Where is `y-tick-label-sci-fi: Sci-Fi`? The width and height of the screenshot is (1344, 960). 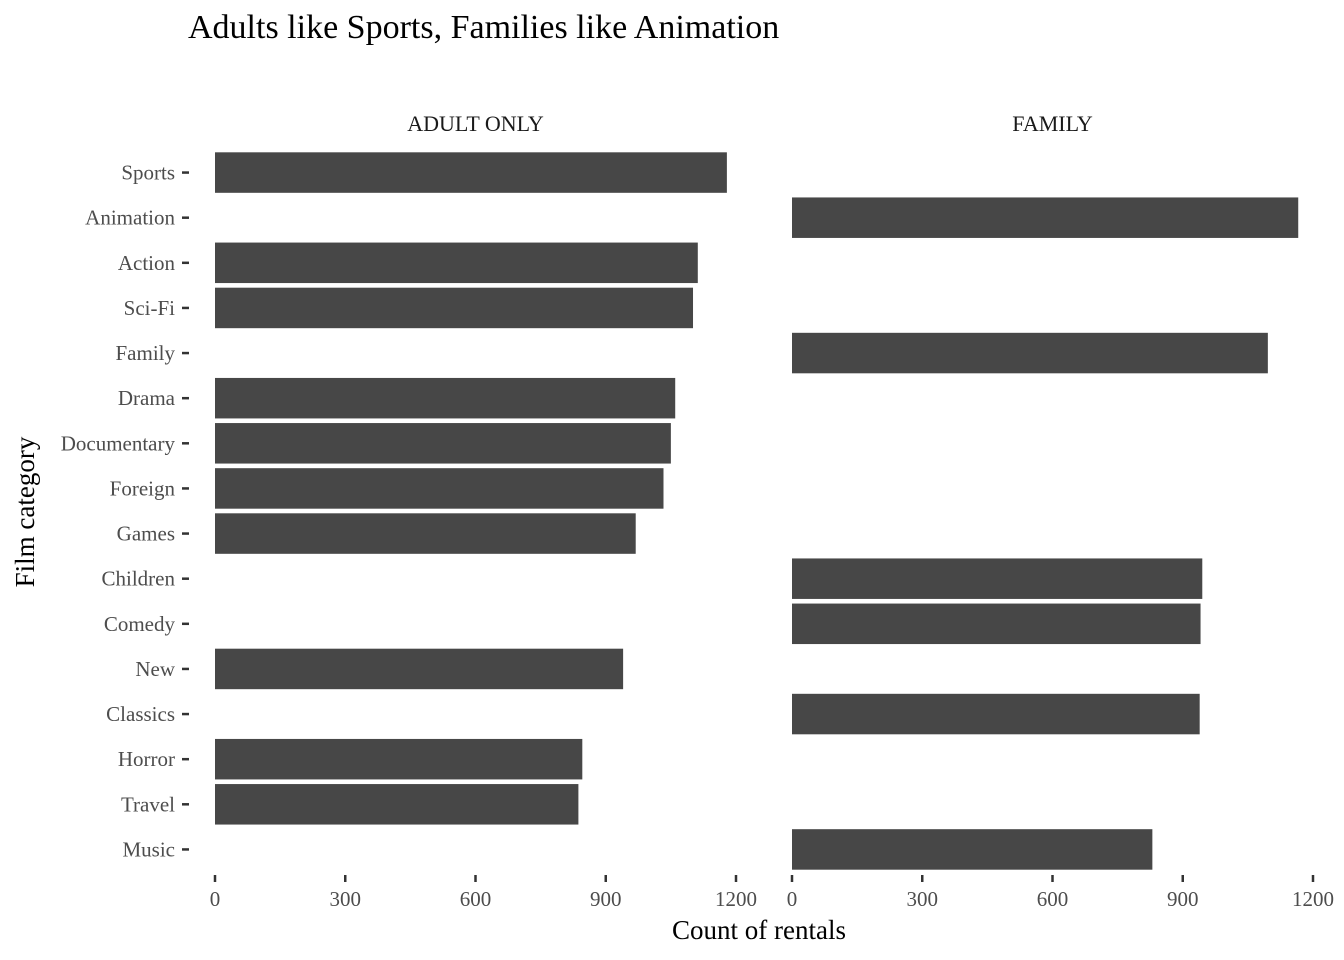
y-tick-label-sci-fi: Sci-Fi is located at coordinates (150, 308).